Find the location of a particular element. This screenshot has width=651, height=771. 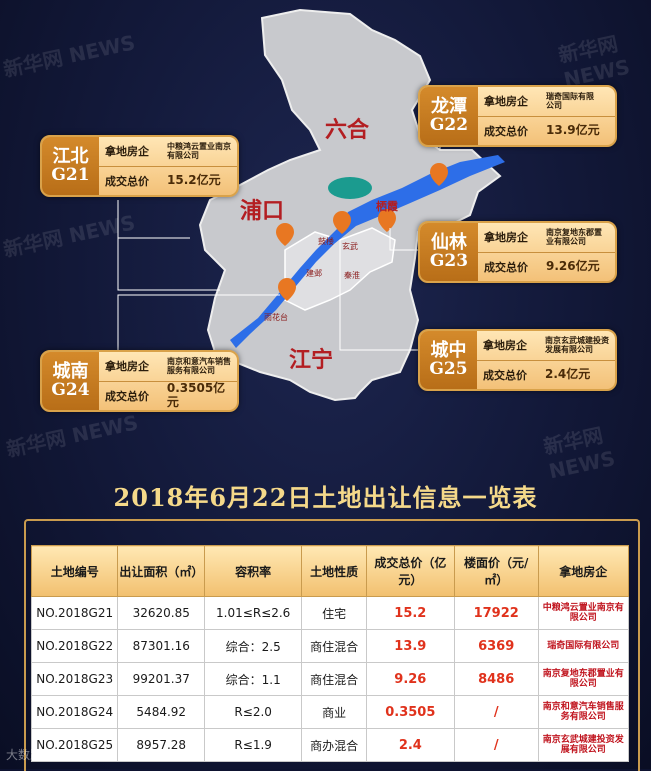

card-developer-row: 拿地房企 中粮鸿云置业南京有限公司 is located at coordinates (168, 151).